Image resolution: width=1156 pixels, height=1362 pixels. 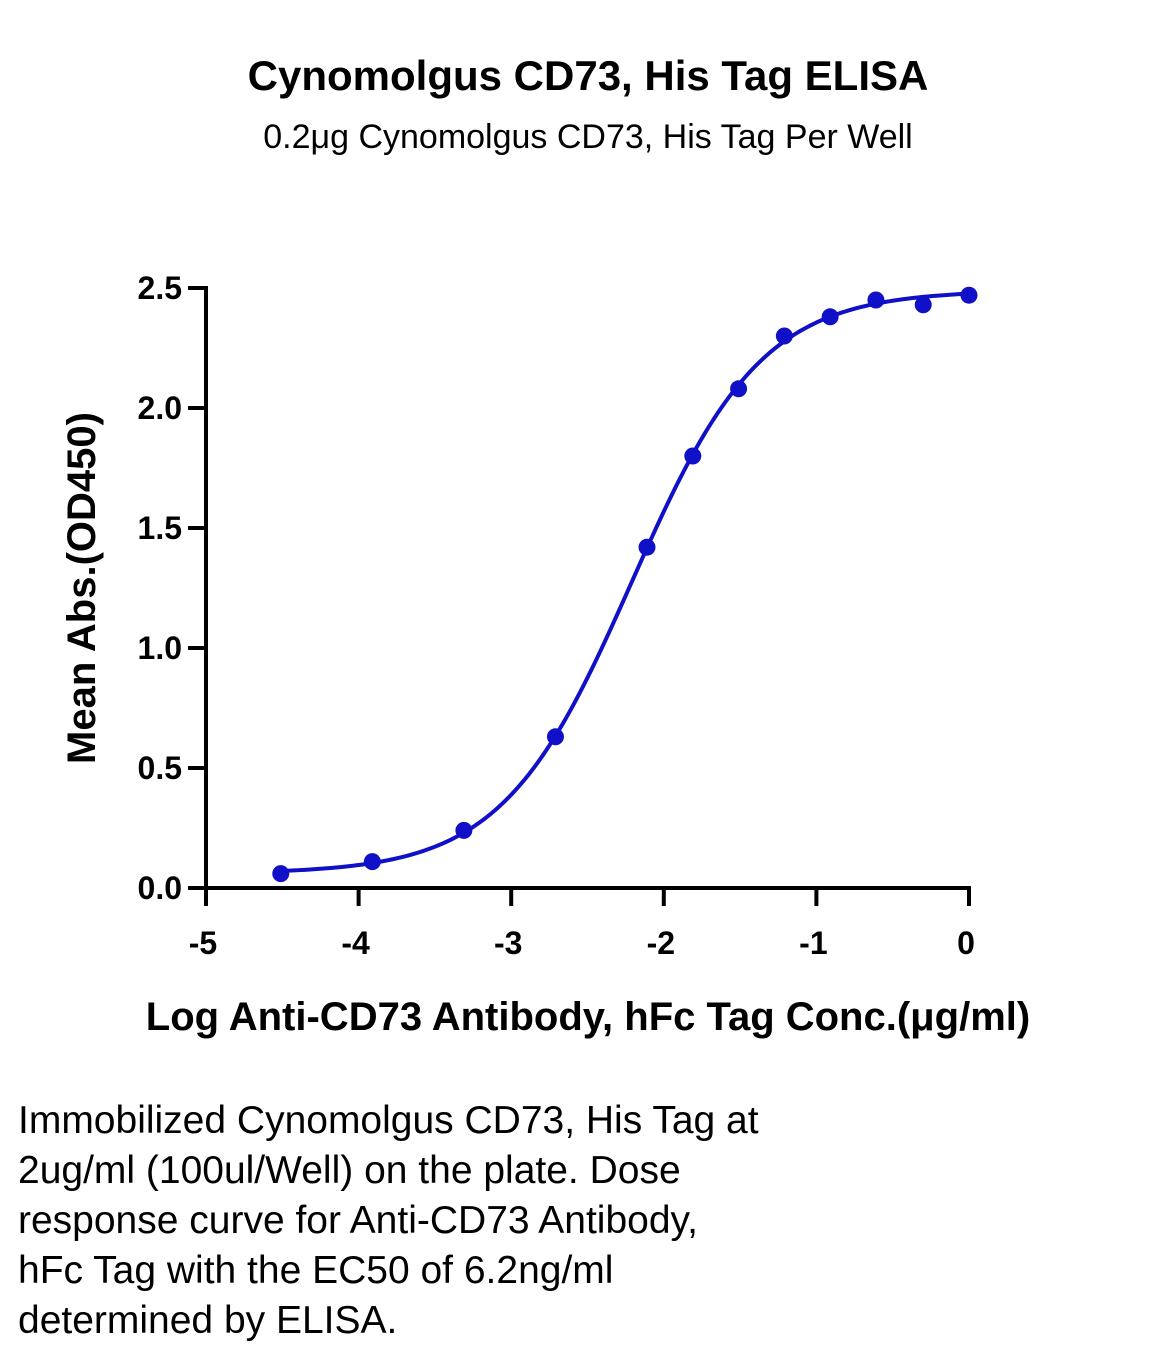 What do you see at coordinates (388, 1120) in the screenshot?
I see `caption-line: Immobilized Cynomolgus CD73, His Tag at` at bounding box center [388, 1120].